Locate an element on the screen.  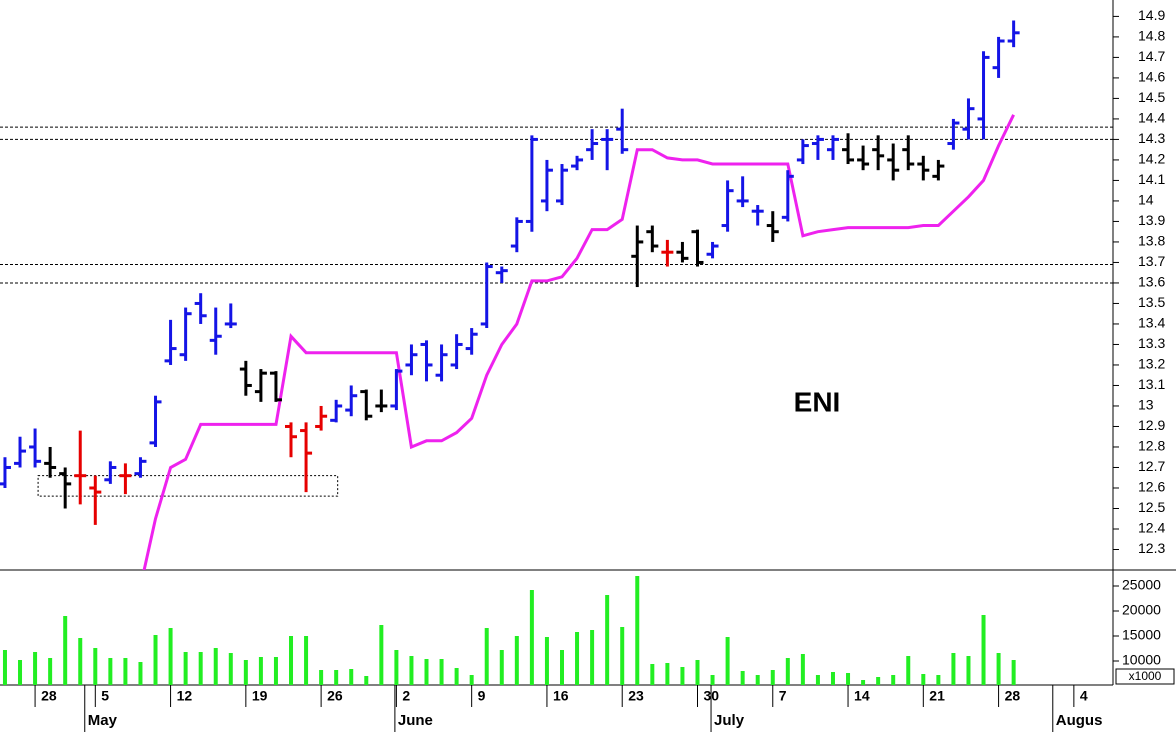
x-tick-label: 4 is located at coordinates (1084, 696).